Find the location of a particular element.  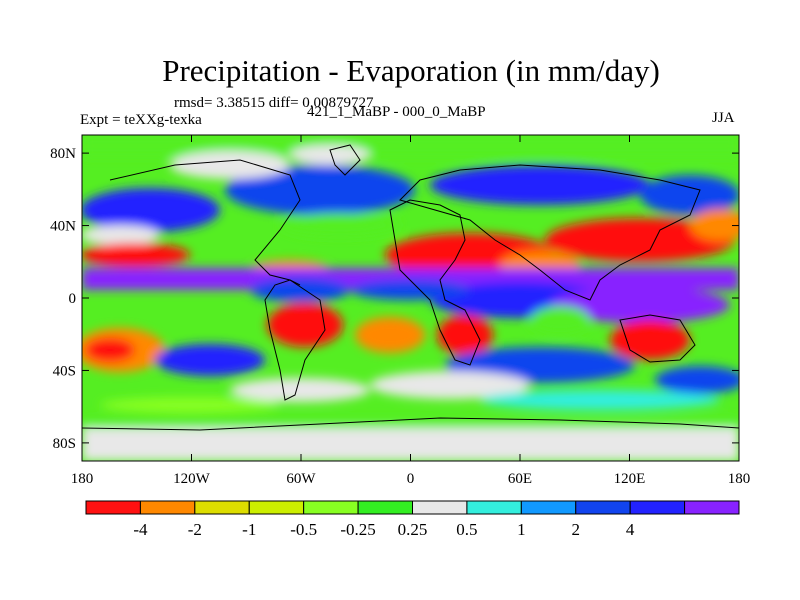

lon-tick-label: 120E is located at coordinates (630, 479).